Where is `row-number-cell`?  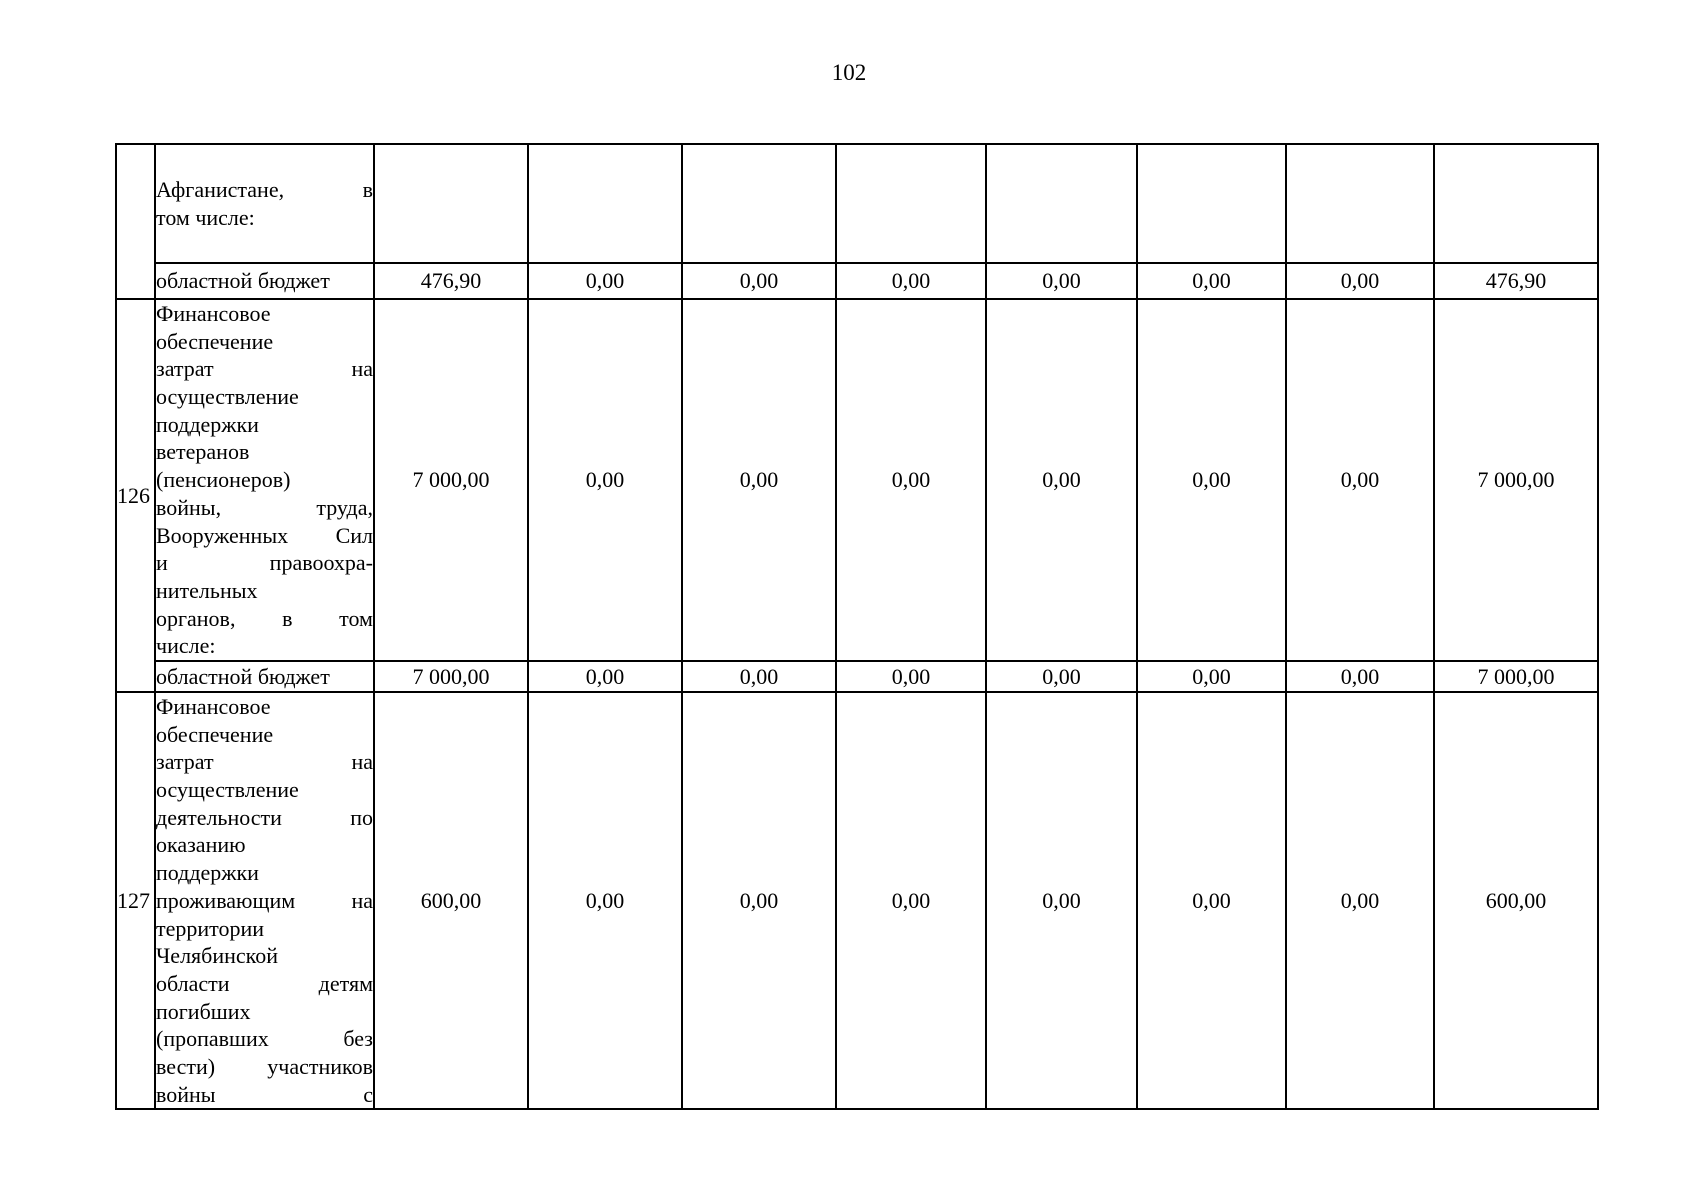 row-number-cell is located at coordinates (135, 221).